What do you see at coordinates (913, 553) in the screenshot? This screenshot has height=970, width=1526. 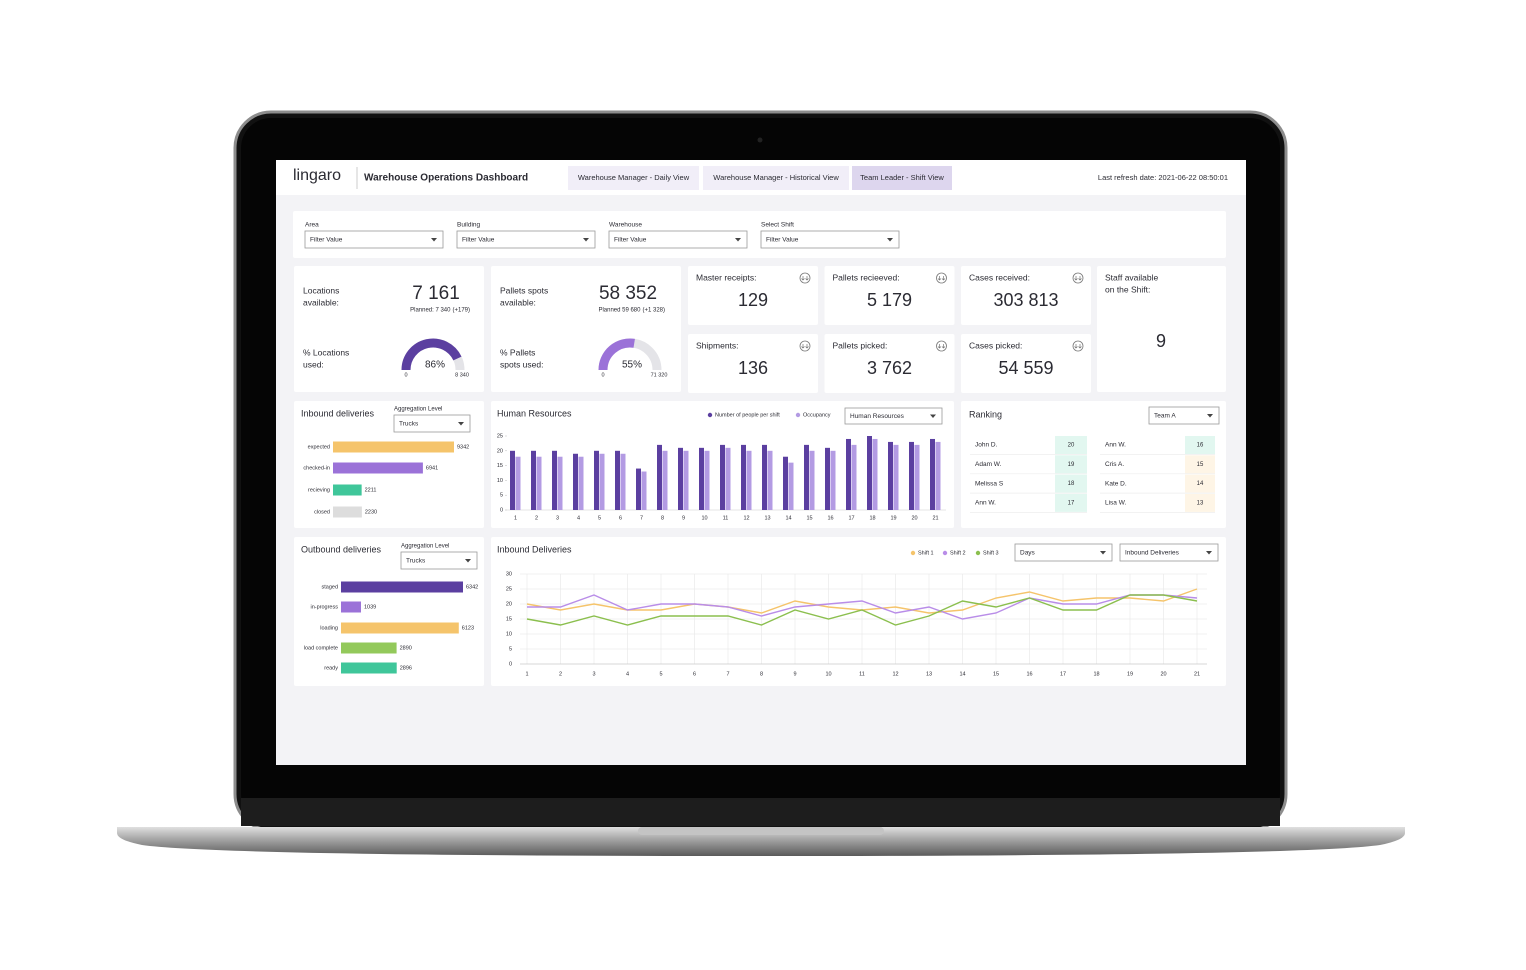 I see `legend-marker` at bounding box center [913, 553].